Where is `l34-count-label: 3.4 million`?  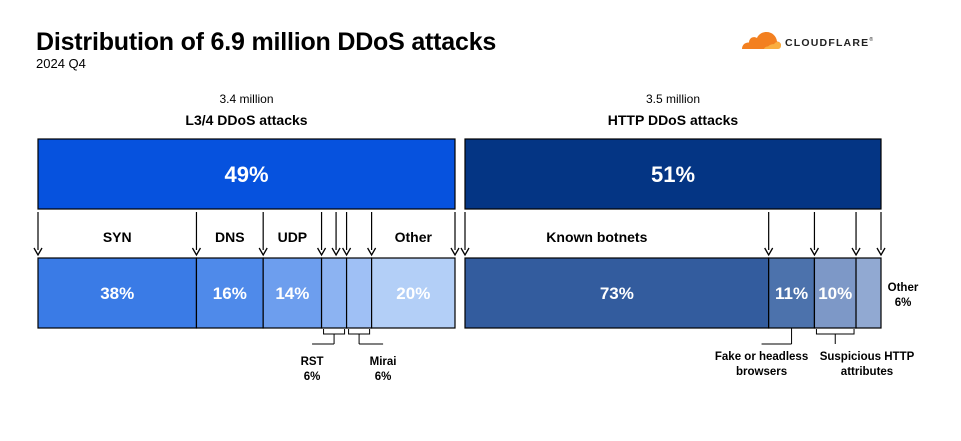 l34-count-label: 3.4 million is located at coordinates (246, 99).